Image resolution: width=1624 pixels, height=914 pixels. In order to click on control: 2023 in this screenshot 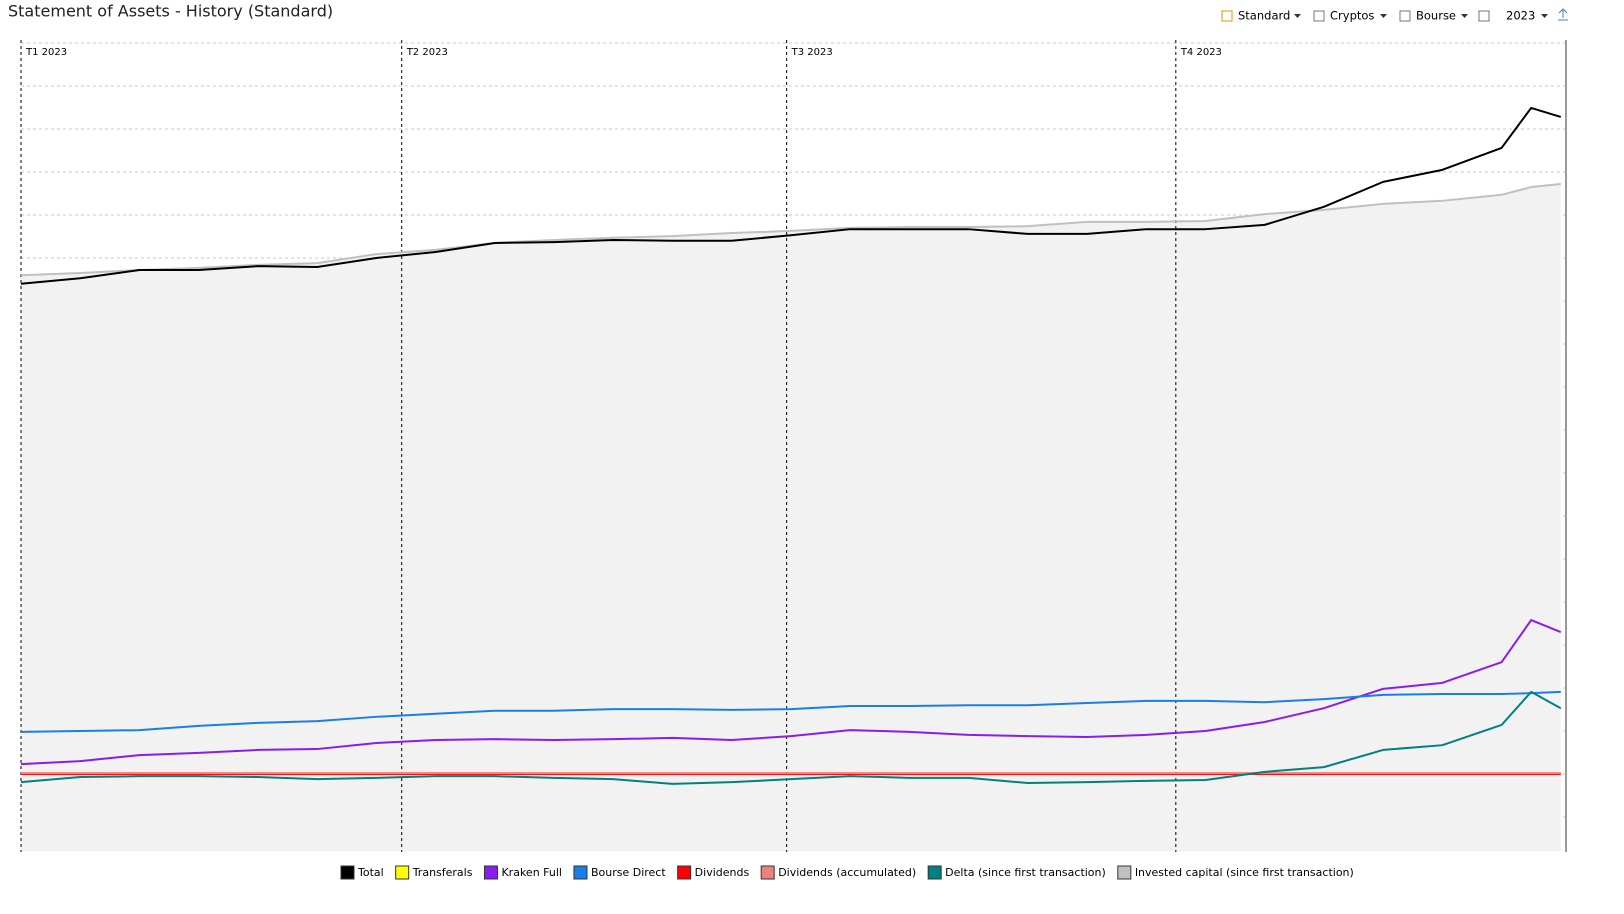, I will do `click(1520, 16)`.